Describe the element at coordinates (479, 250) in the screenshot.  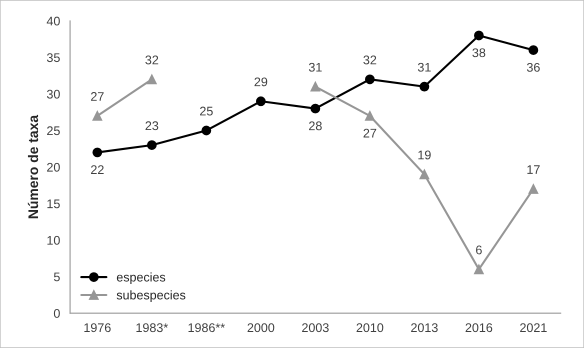
I see `data-label: 6` at that location.